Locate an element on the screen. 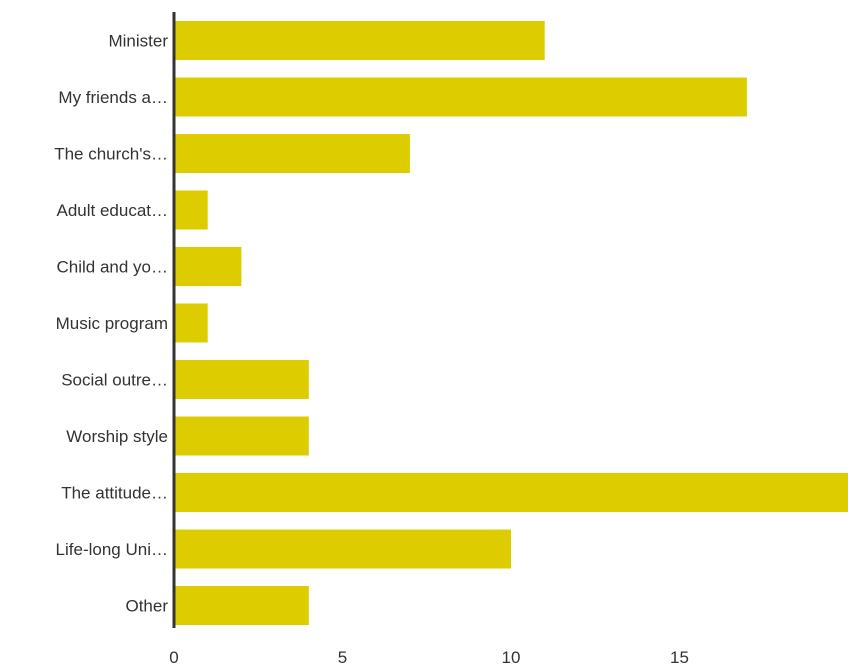  category-label: Worship style is located at coordinates (117, 436).